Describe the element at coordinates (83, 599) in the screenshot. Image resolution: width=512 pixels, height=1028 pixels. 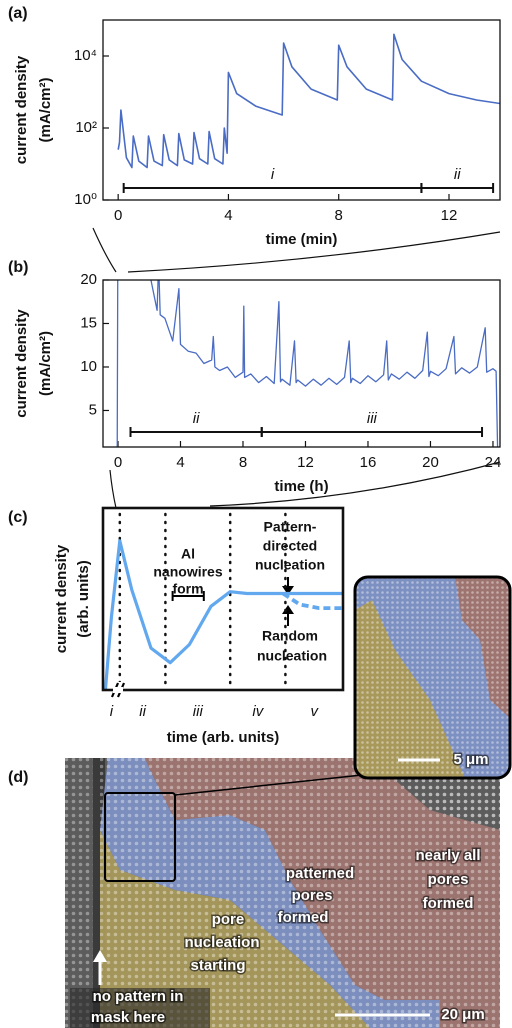
I see `y-axis-label: (arb. units)` at that location.